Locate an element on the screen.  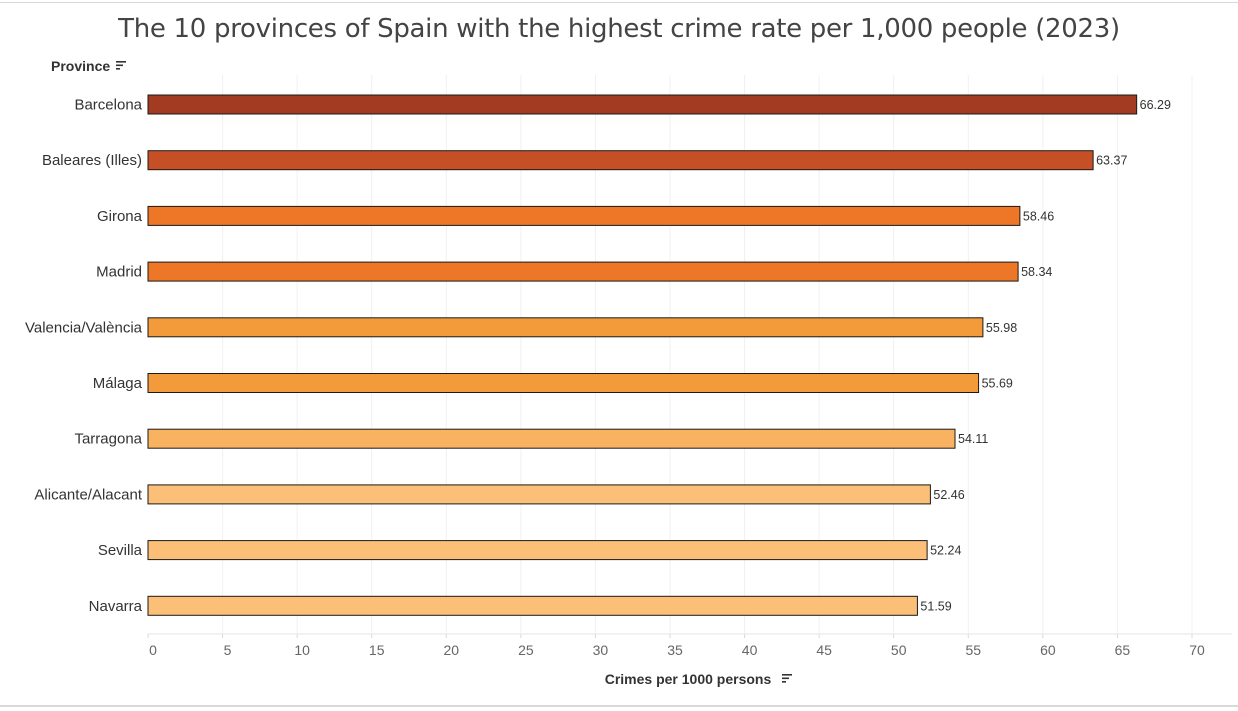
x-tick-label: 15 is located at coordinates (377, 650).